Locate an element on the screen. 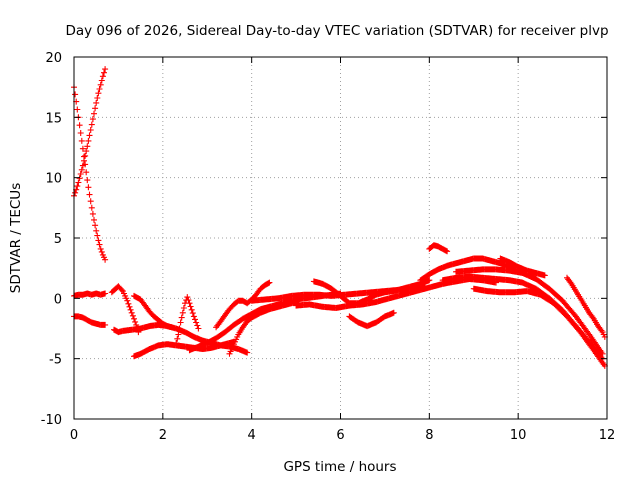 This screenshot has height=480, width=640. y-tick-label: 0 is located at coordinates (58, 299).